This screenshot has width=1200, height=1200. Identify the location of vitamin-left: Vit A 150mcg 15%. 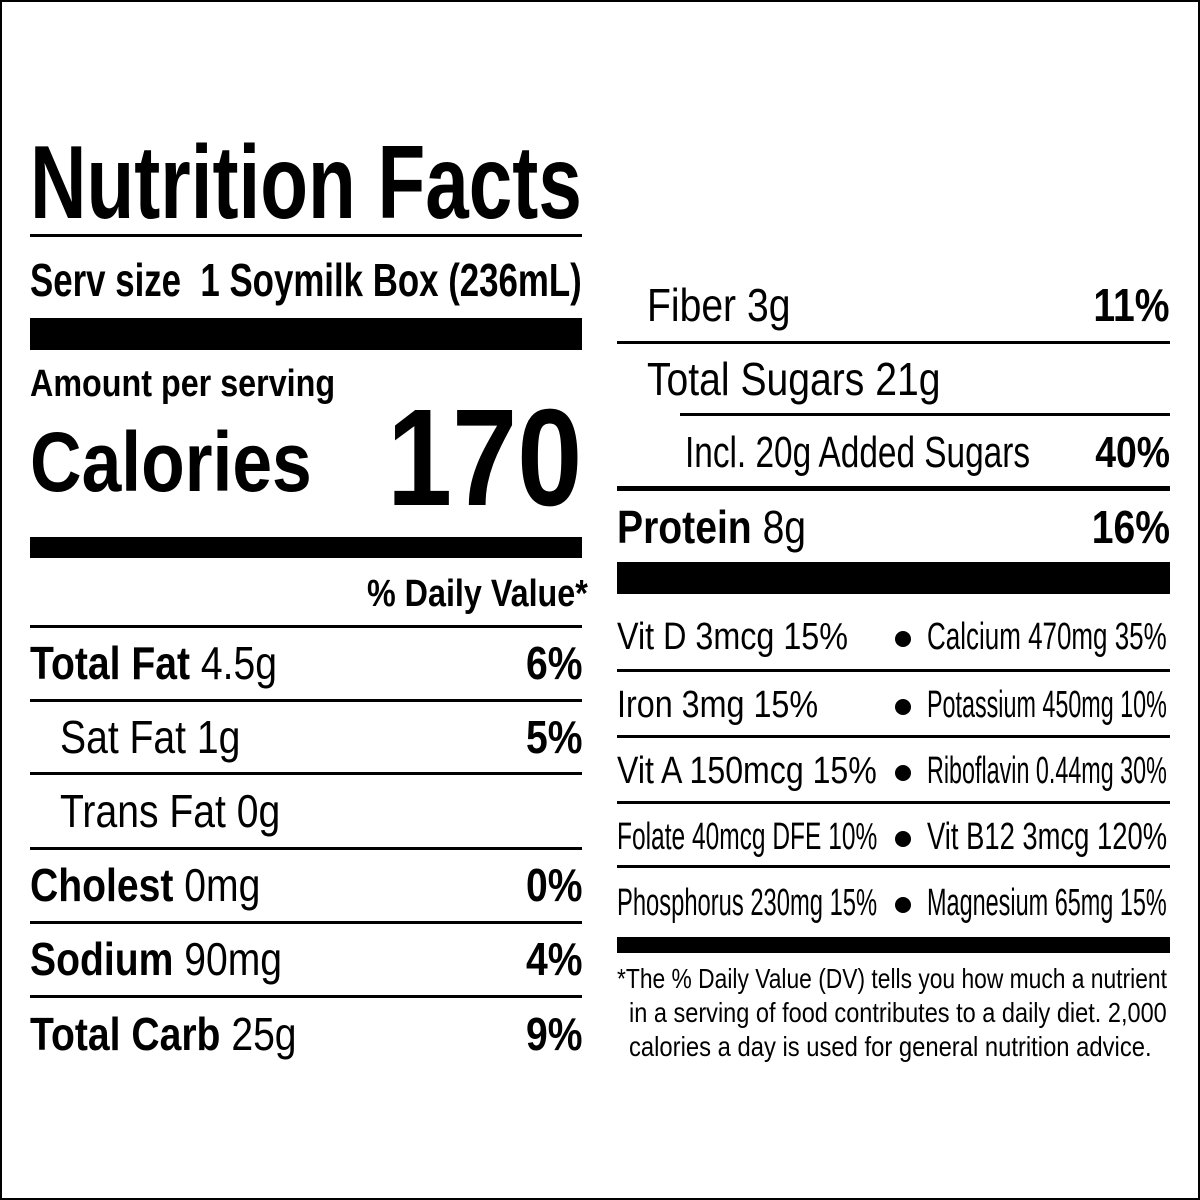
(747, 771).